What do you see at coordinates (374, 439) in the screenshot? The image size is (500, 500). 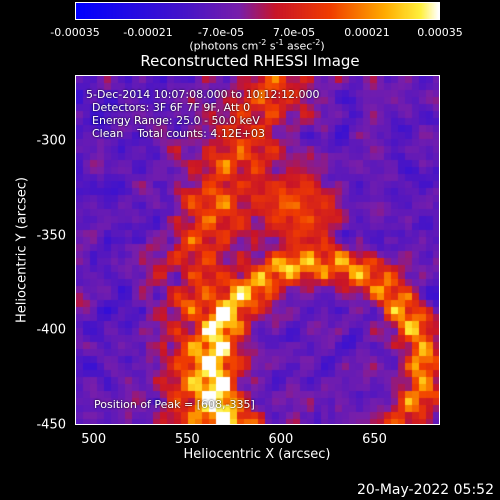 I see `x-tick-label: 650` at bounding box center [374, 439].